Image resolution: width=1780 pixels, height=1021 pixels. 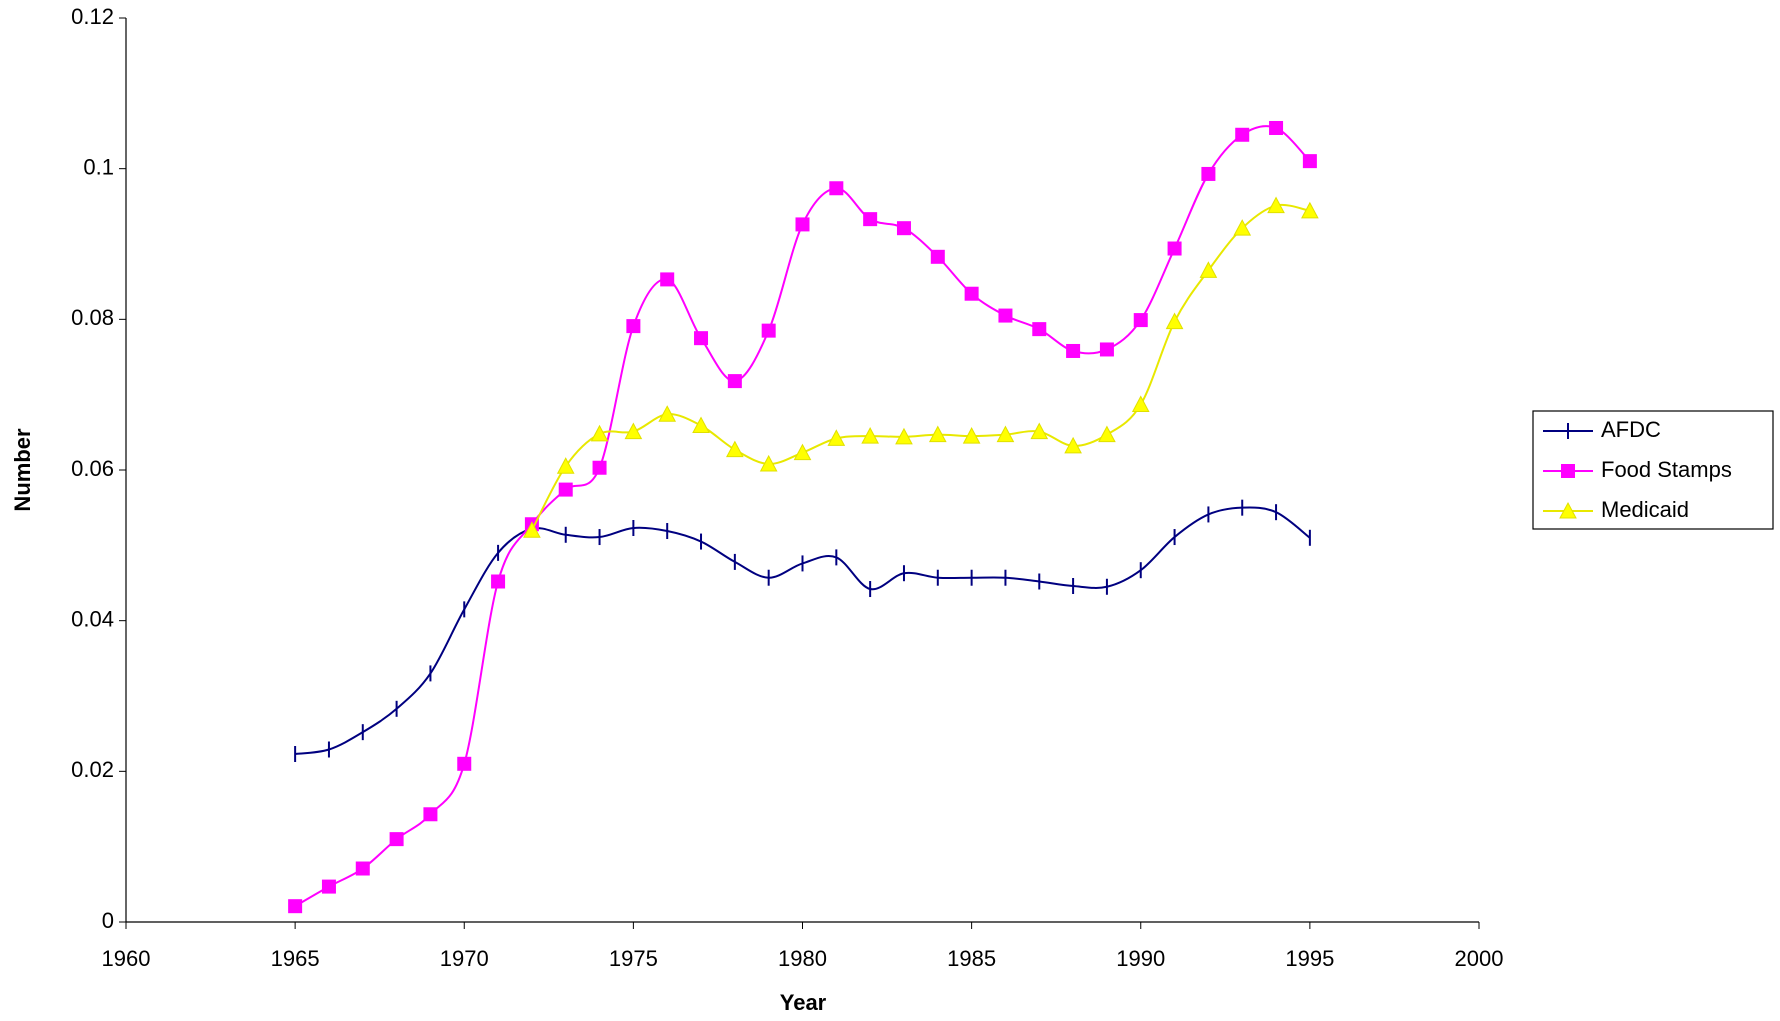 What do you see at coordinates (1309, 958) in the screenshot?
I see `x-tick-label: 1995` at bounding box center [1309, 958].